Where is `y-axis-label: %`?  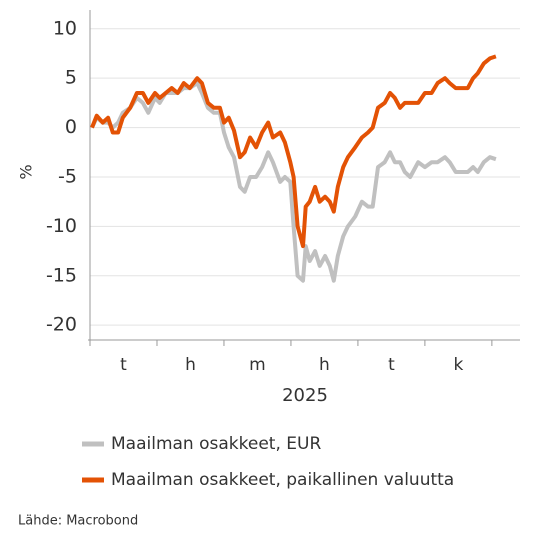 y-axis-label: % is located at coordinates (26, 171).